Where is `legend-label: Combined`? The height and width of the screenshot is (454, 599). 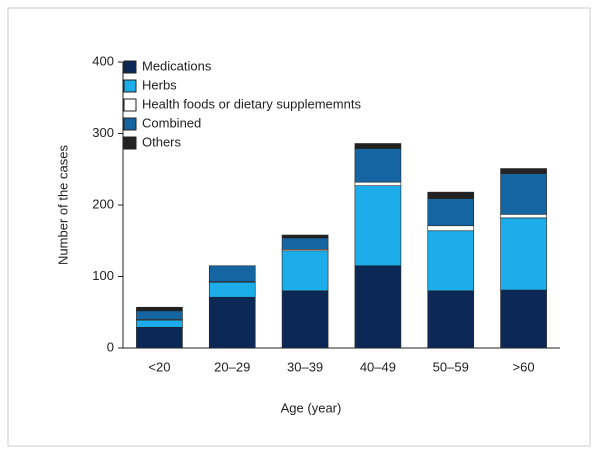
legend-label: Combined is located at coordinates (171, 122).